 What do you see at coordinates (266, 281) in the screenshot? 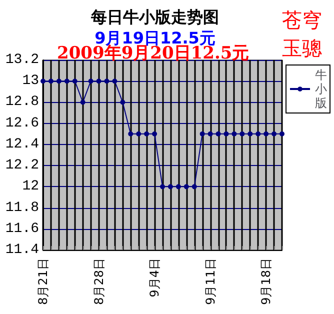
I see `x-tick-label: 9月18日` at bounding box center [266, 281].